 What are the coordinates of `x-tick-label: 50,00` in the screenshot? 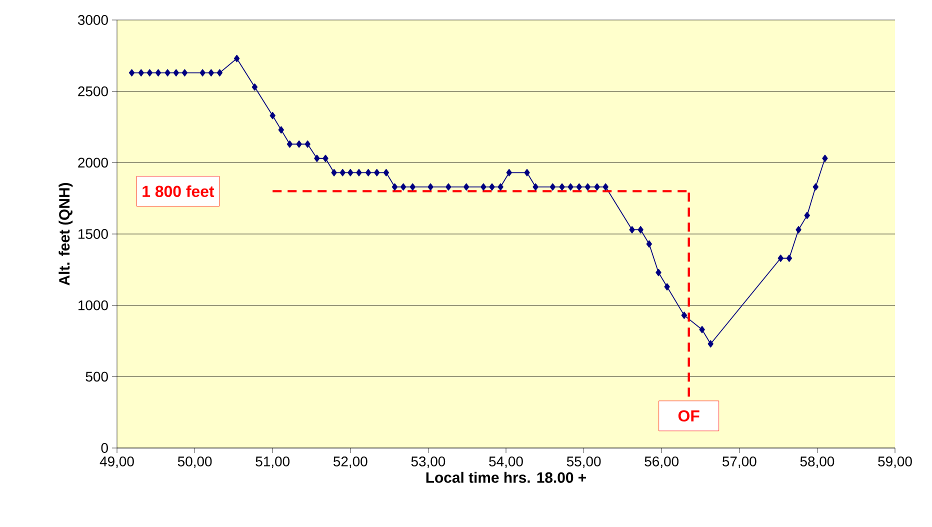 It's located at (195, 462).